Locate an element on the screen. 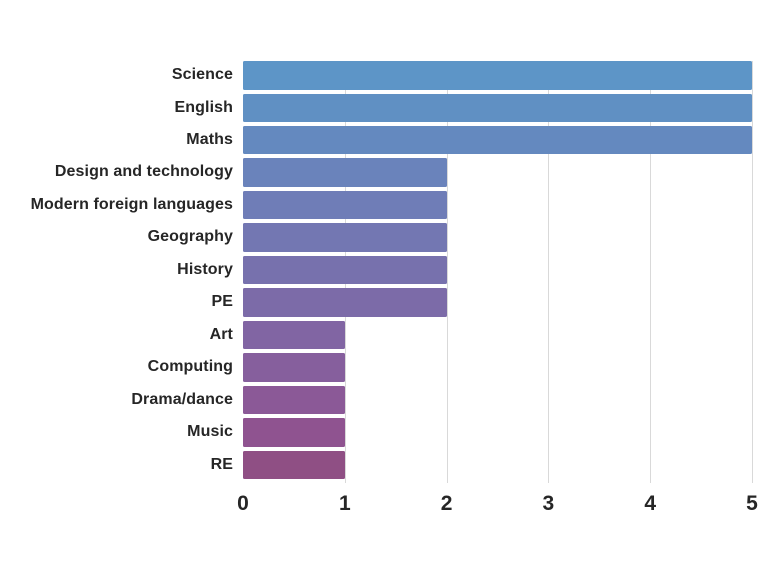 Image resolution: width=768 pixels, height=576 pixels. category-label: Design and technology is located at coordinates (143, 172).